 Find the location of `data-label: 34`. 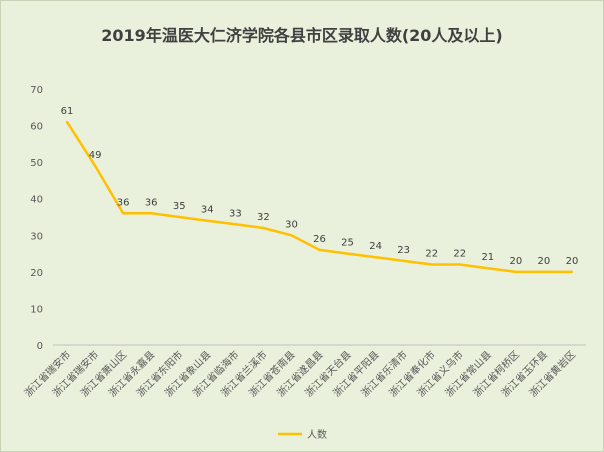

data-label: 34 is located at coordinates (207, 210).